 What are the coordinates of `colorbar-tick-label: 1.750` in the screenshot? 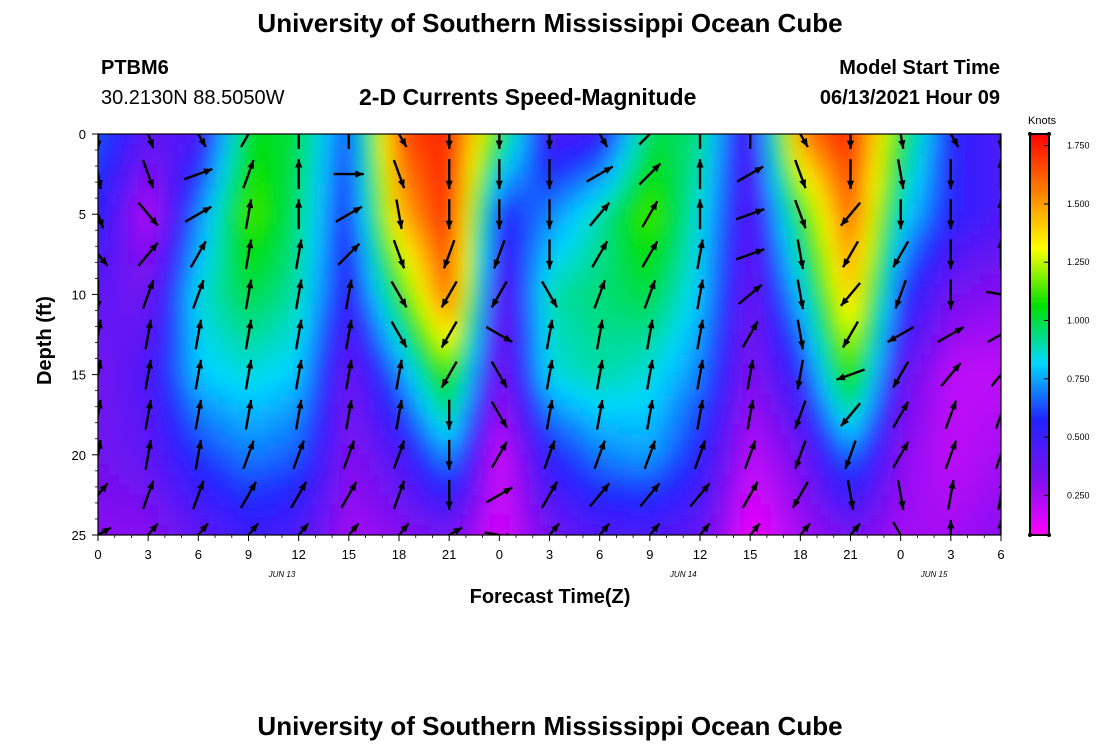 It's located at (1078, 146).